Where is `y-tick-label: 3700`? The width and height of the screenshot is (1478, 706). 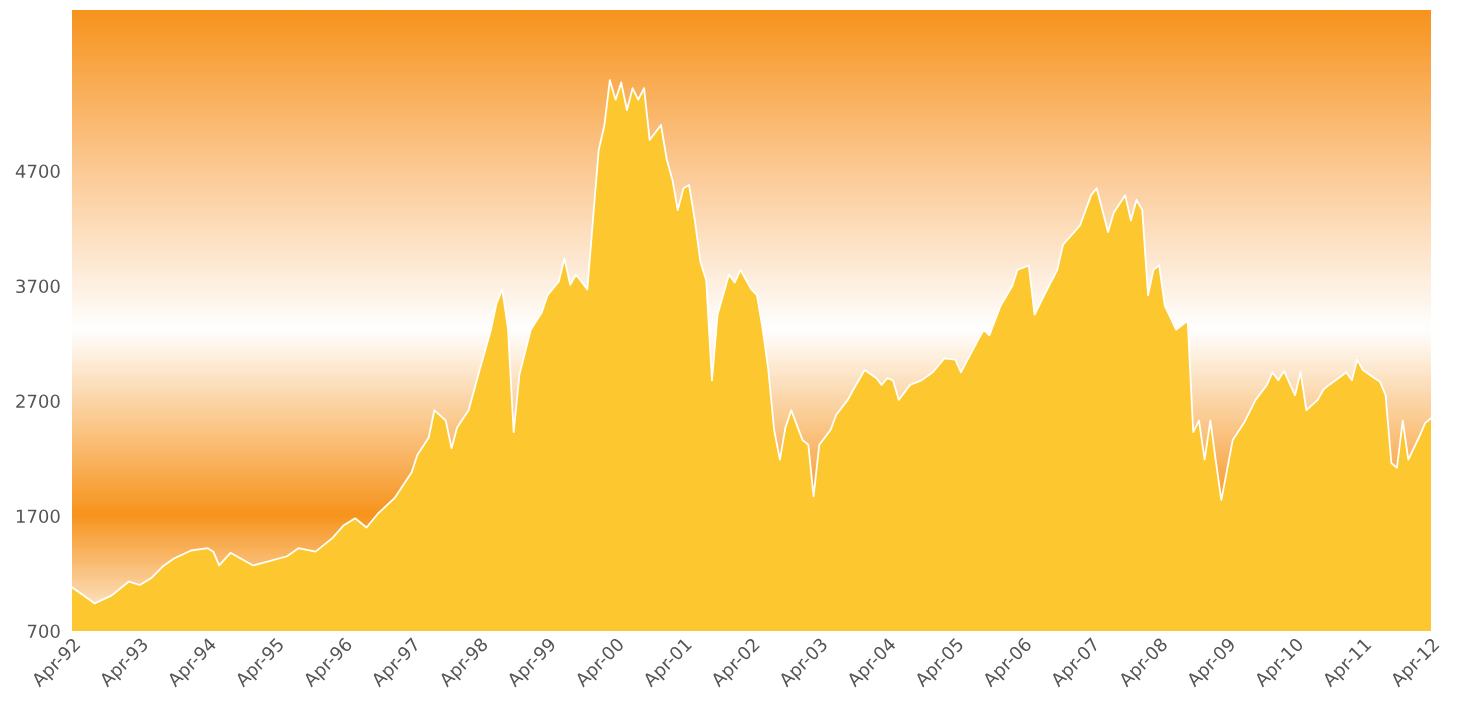 y-tick-label: 3700 is located at coordinates (38, 286).